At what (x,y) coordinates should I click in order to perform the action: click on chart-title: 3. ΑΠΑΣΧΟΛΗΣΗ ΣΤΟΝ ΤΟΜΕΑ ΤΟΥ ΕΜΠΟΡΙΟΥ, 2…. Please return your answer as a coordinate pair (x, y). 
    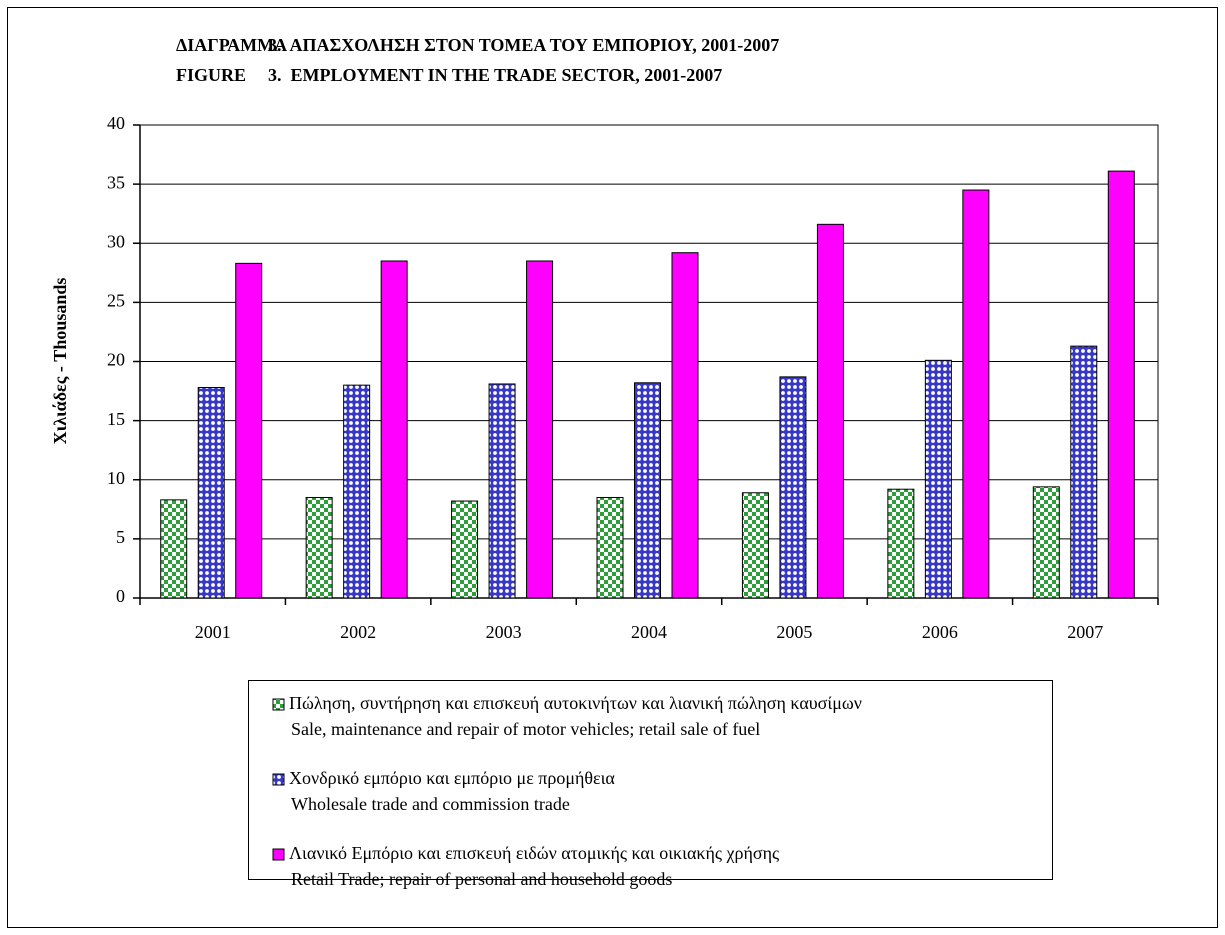
    Looking at the image, I should click on (523, 45).